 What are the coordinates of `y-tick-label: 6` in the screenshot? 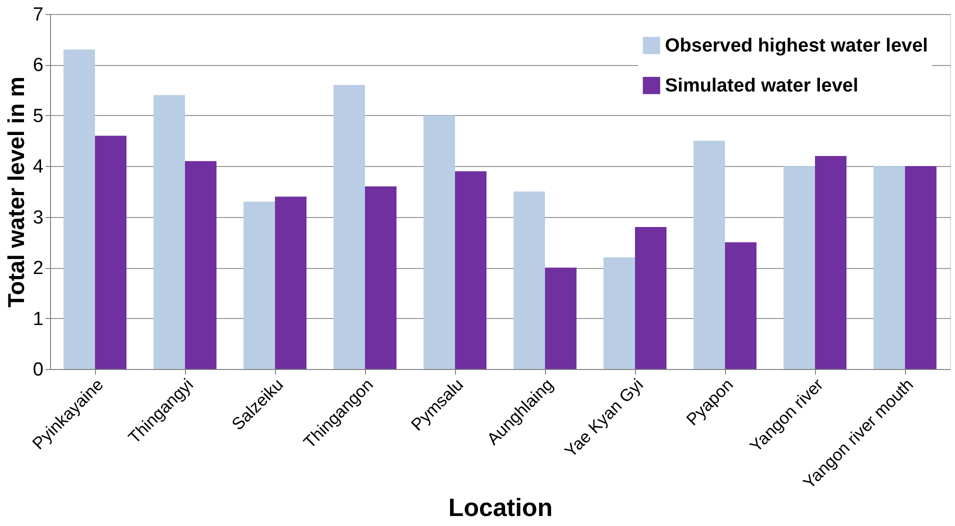 It's located at (38, 65).